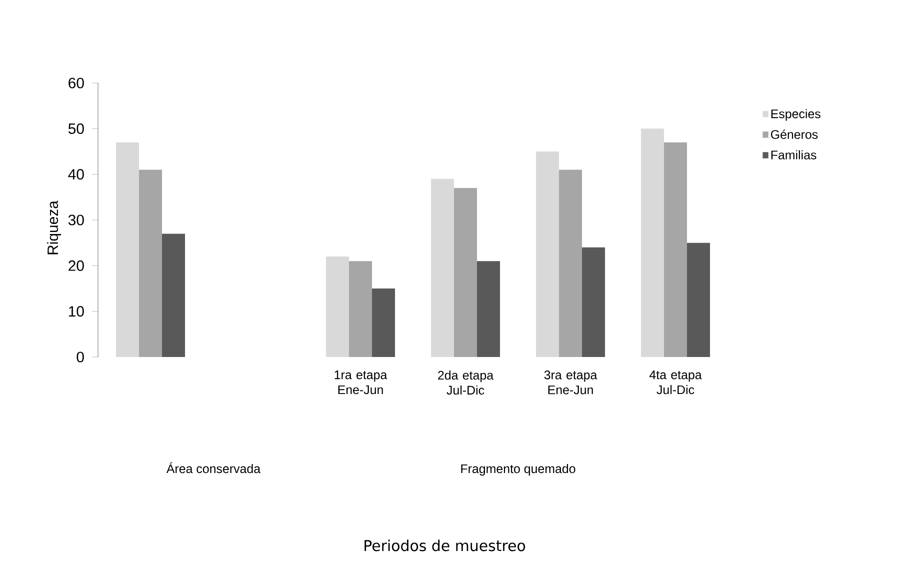  What do you see at coordinates (518, 470) in the screenshot?
I see `text: Fragmento quemado` at bounding box center [518, 470].